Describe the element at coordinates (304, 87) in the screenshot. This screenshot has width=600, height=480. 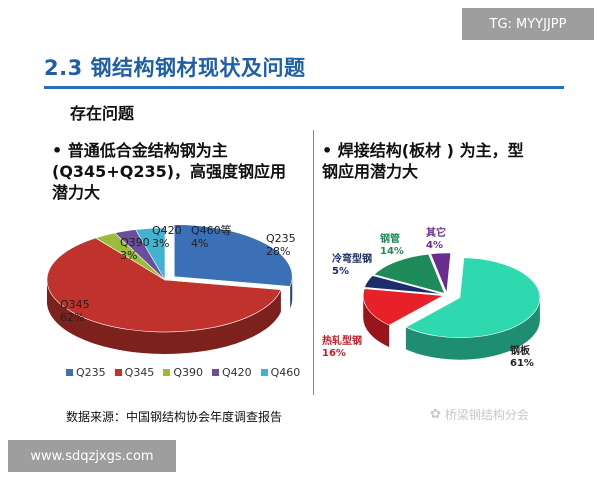
I see `title-underline` at that location.